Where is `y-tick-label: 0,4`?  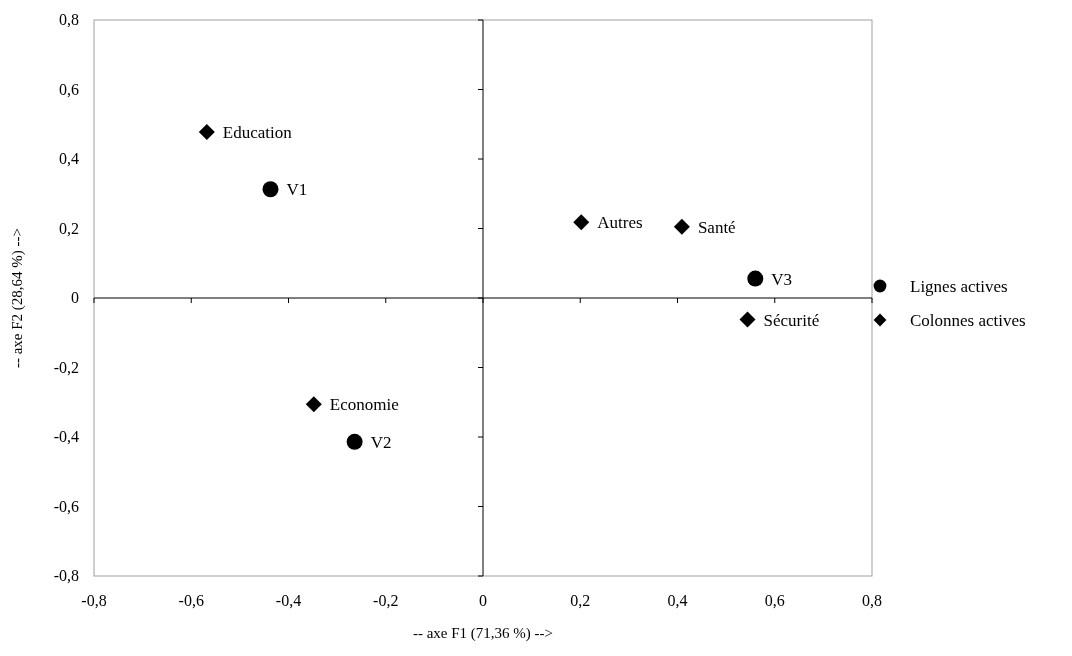
y-tick-label: 0,4 is located at coordinates (69, 158).